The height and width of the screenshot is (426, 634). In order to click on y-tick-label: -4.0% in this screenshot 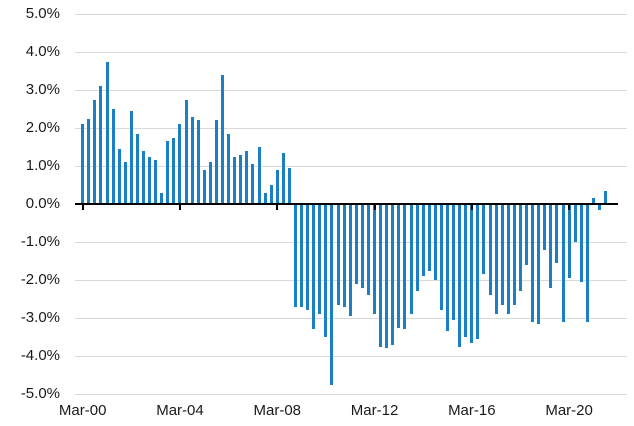, I will do `click(40, 355)`.